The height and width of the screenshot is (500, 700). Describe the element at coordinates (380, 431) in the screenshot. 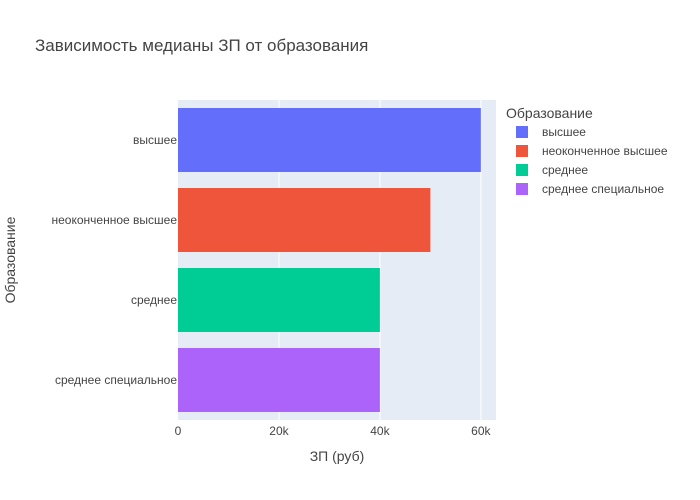

I see `x-tick-label: 40k` at that location.